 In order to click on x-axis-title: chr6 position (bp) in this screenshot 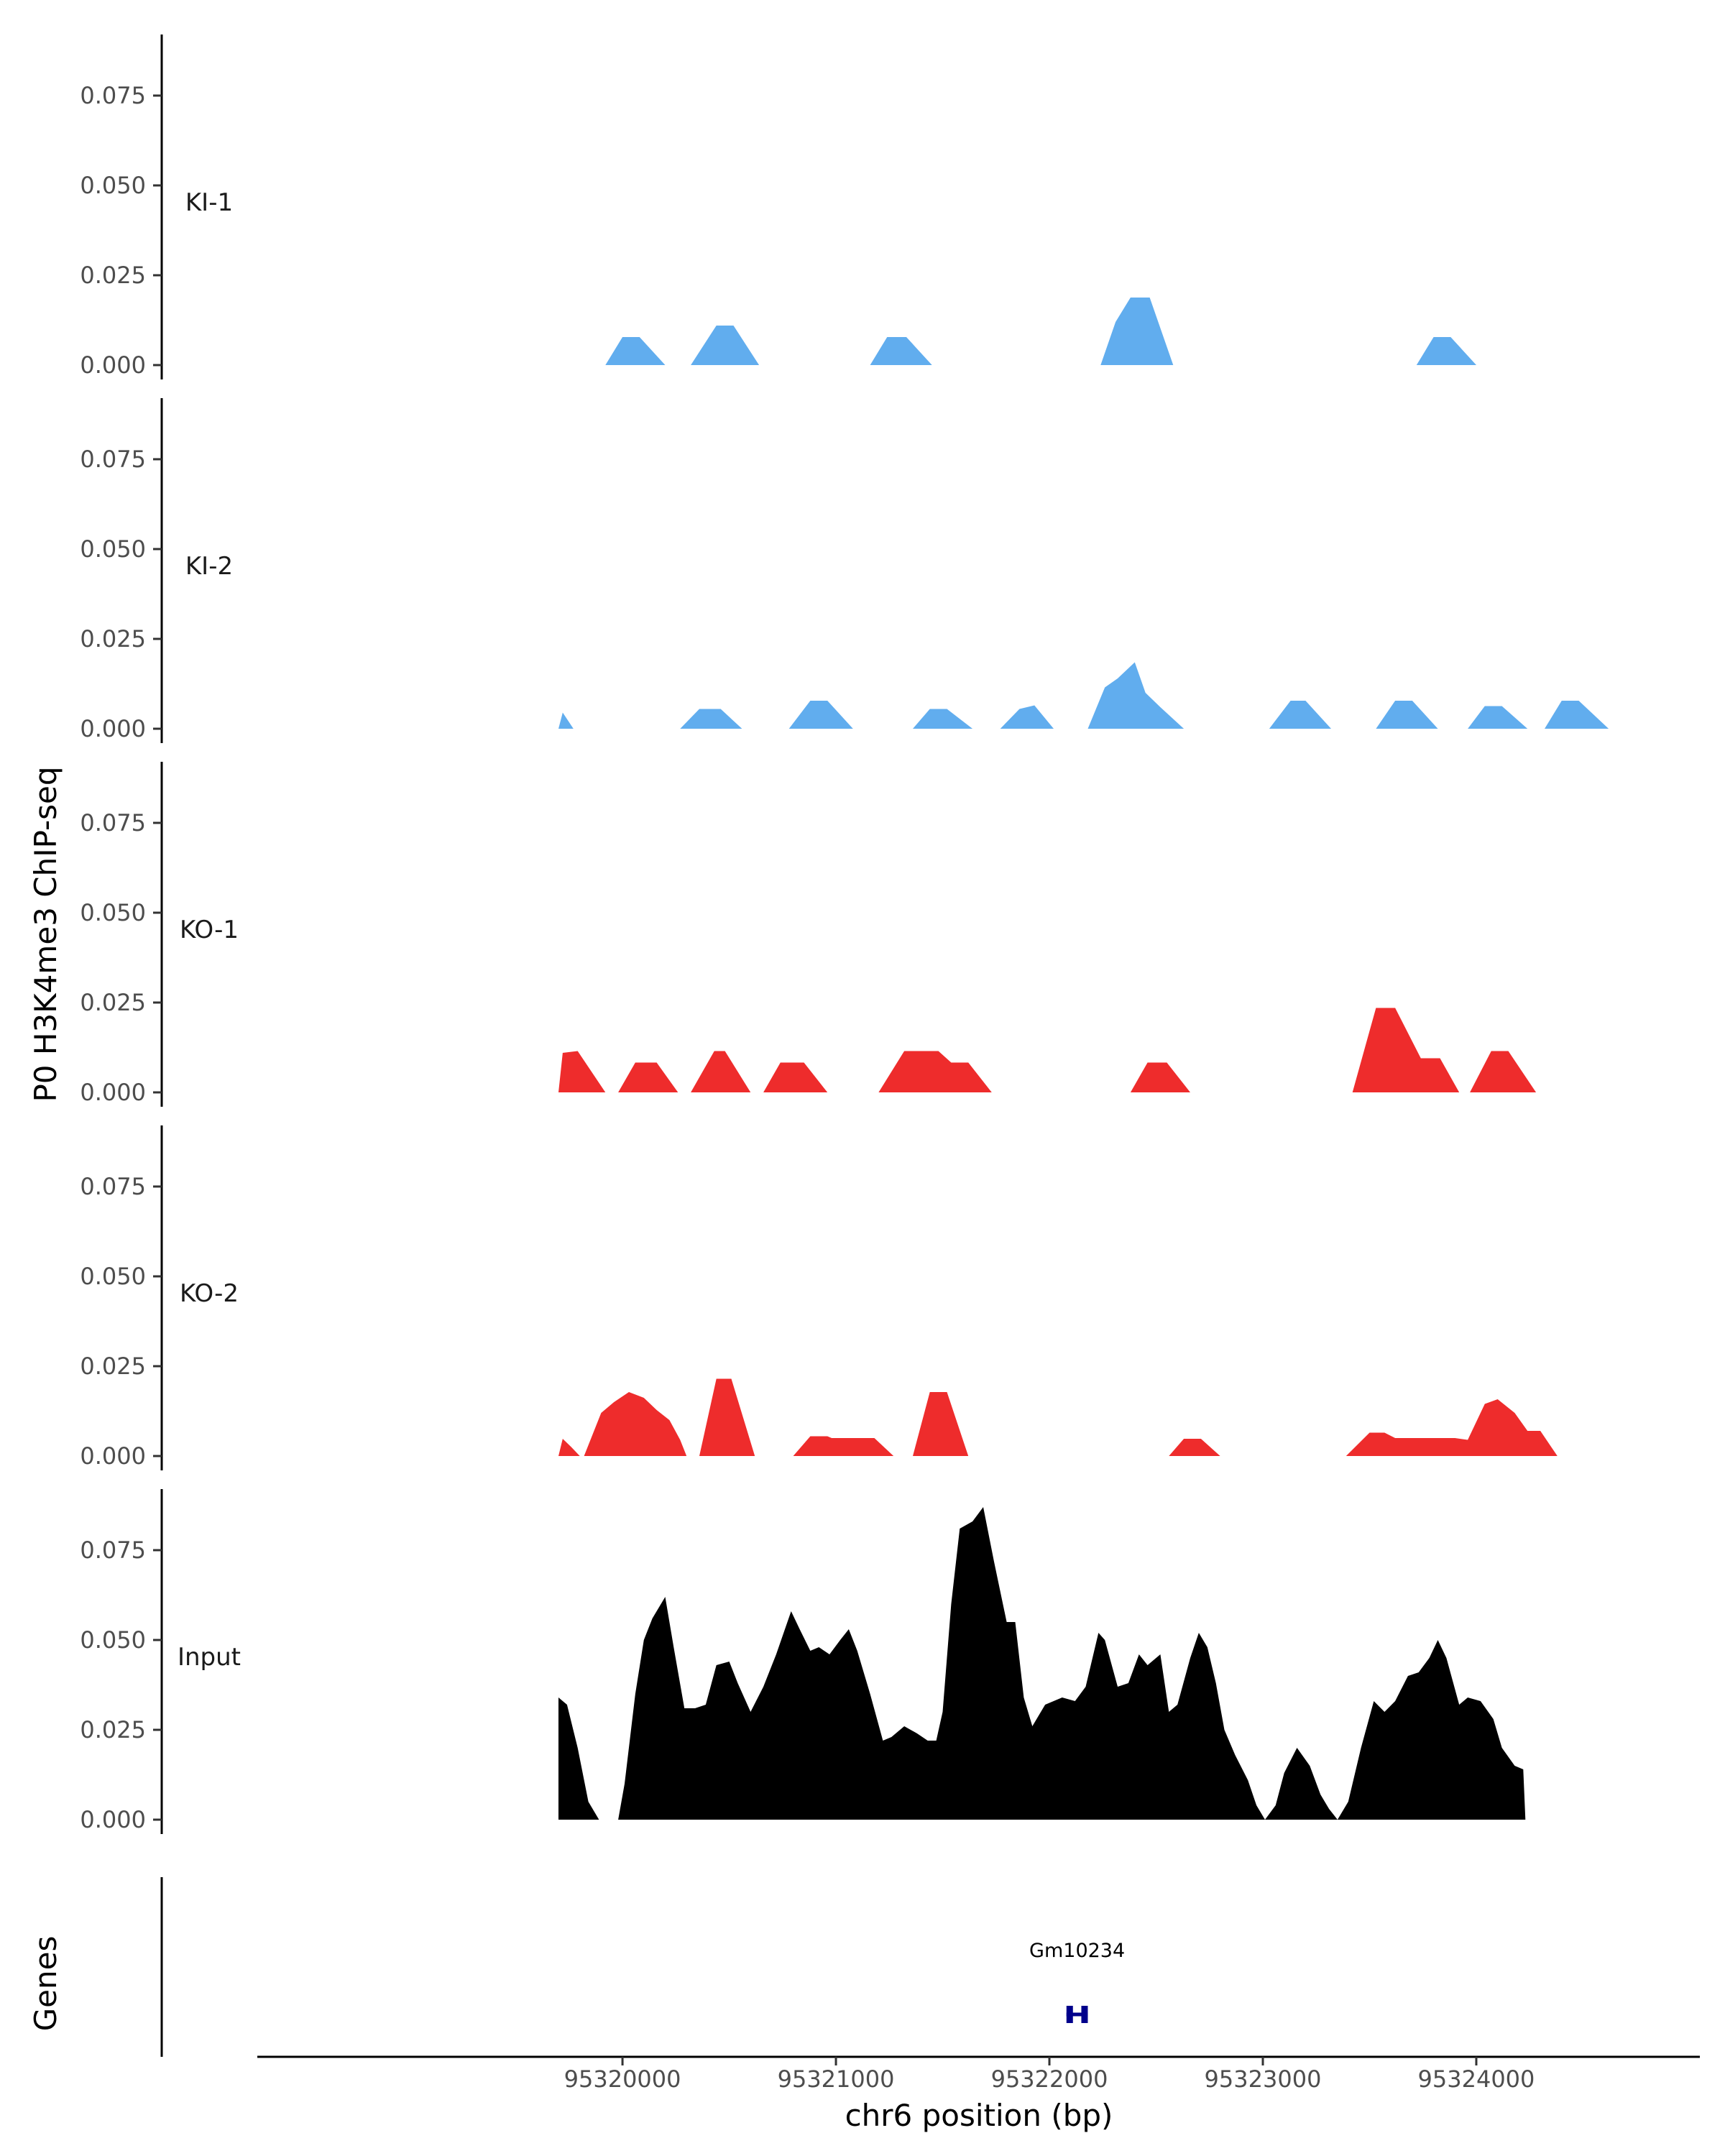, I will do `click(979, 2115)`.